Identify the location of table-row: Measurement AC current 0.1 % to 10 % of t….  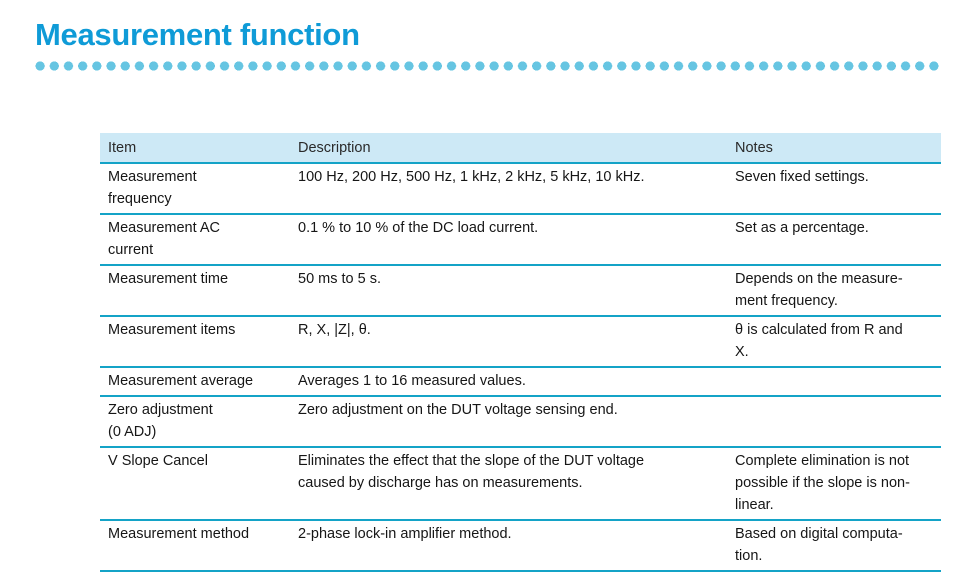
(520, 240).